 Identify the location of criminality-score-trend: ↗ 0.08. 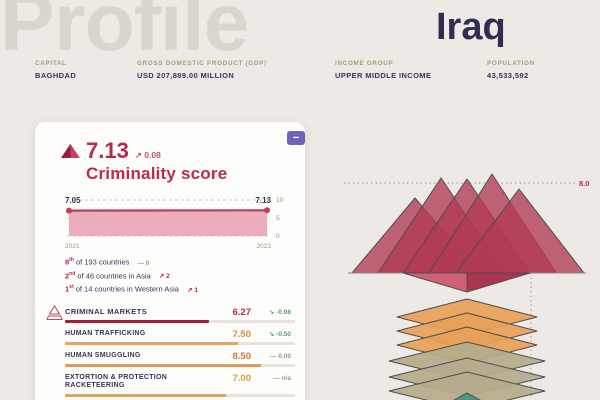
(147, 155).